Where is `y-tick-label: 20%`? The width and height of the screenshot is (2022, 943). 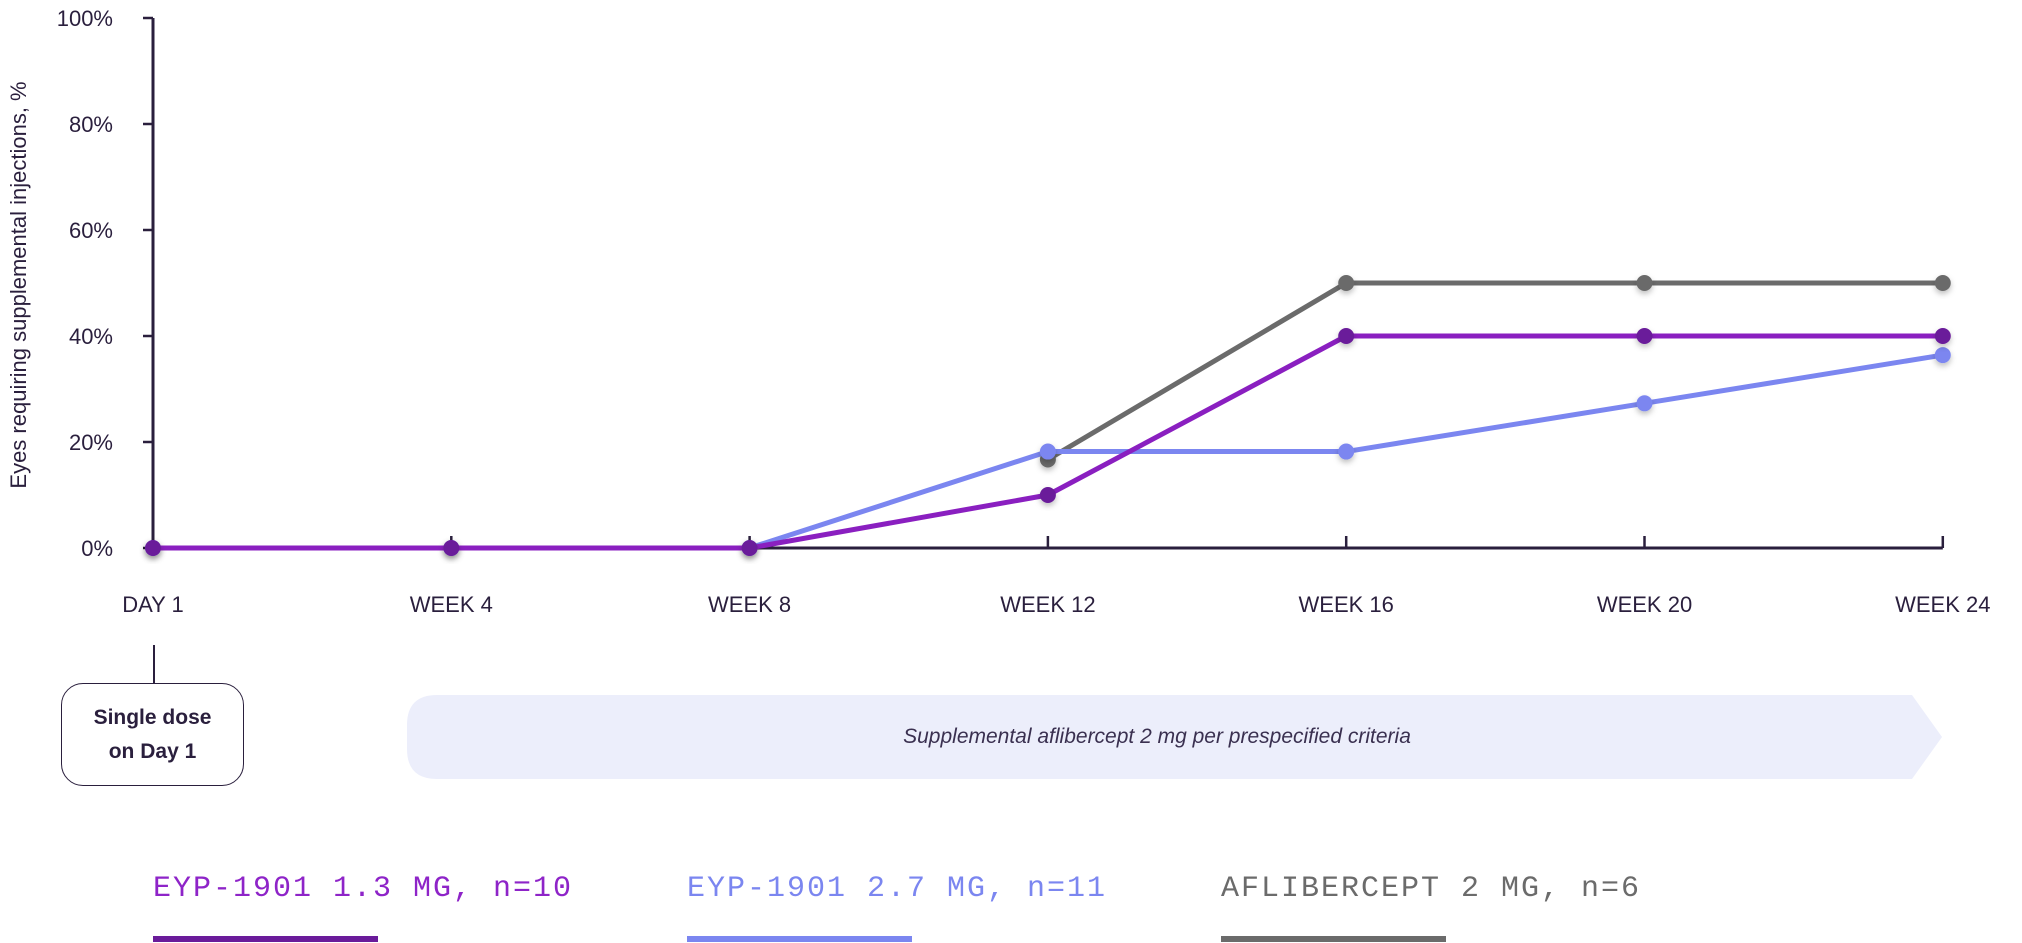 y-tick-label: 20% is located at coordinates (91, 442).